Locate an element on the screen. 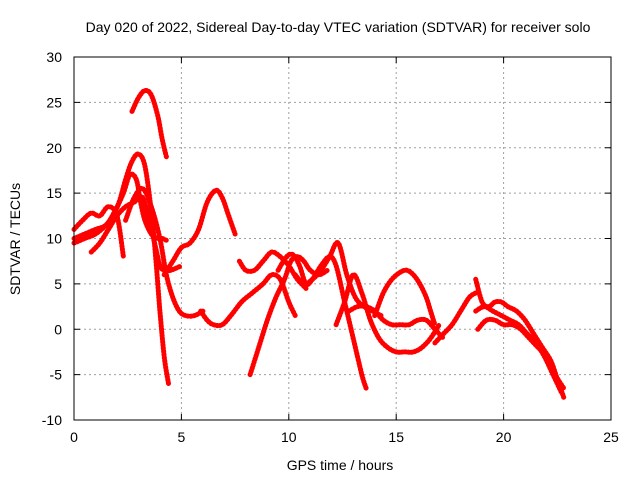  y-tick-label: -5 is located at coordinates (56, 375).